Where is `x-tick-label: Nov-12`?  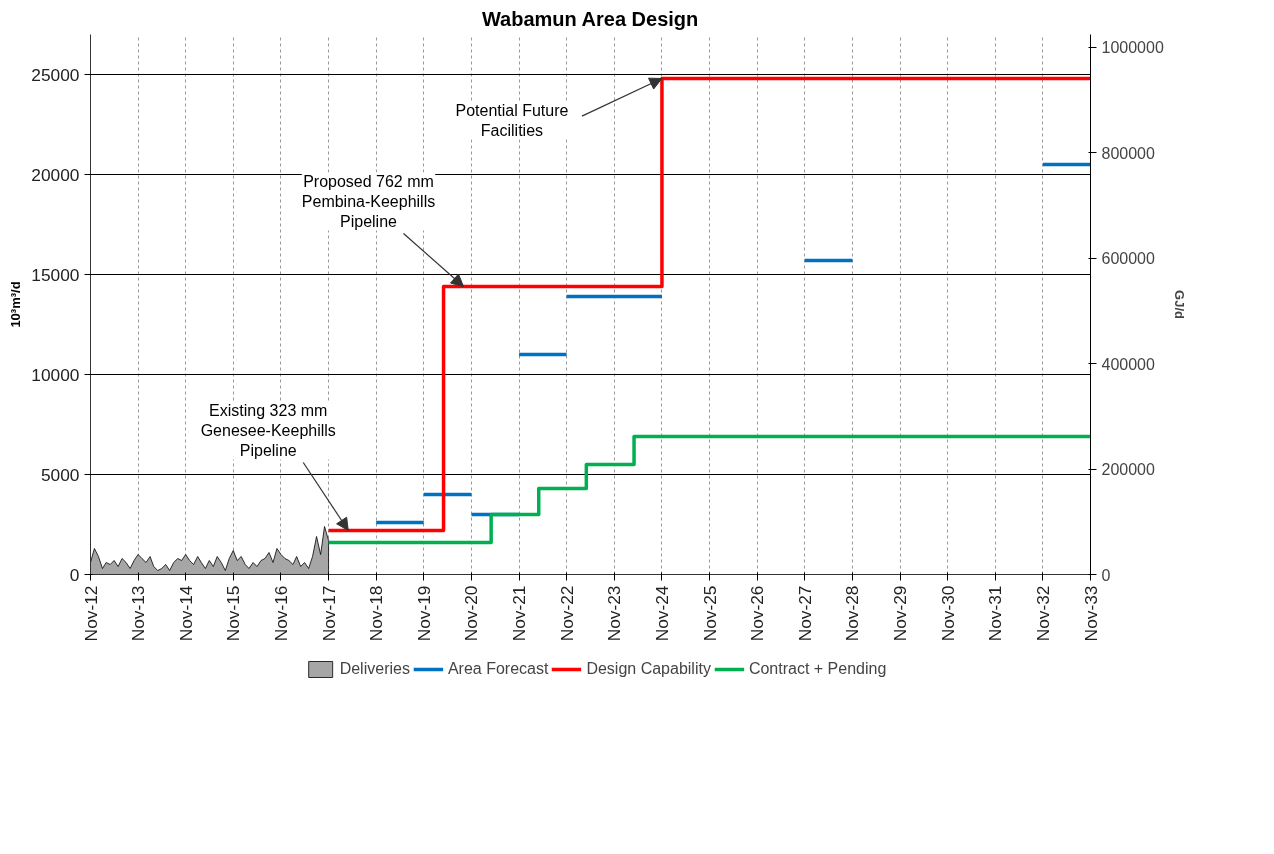 x-tick-label: Nov-12 is located at coordinates (90, 613).